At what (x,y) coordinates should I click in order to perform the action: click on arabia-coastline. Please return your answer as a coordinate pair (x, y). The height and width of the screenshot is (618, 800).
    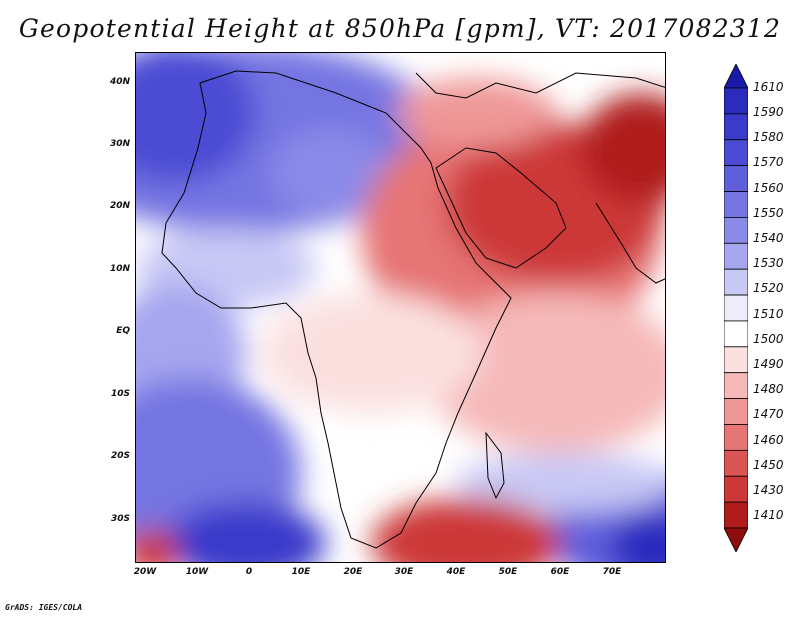
    Looking at the image, I should click on (501, 208).